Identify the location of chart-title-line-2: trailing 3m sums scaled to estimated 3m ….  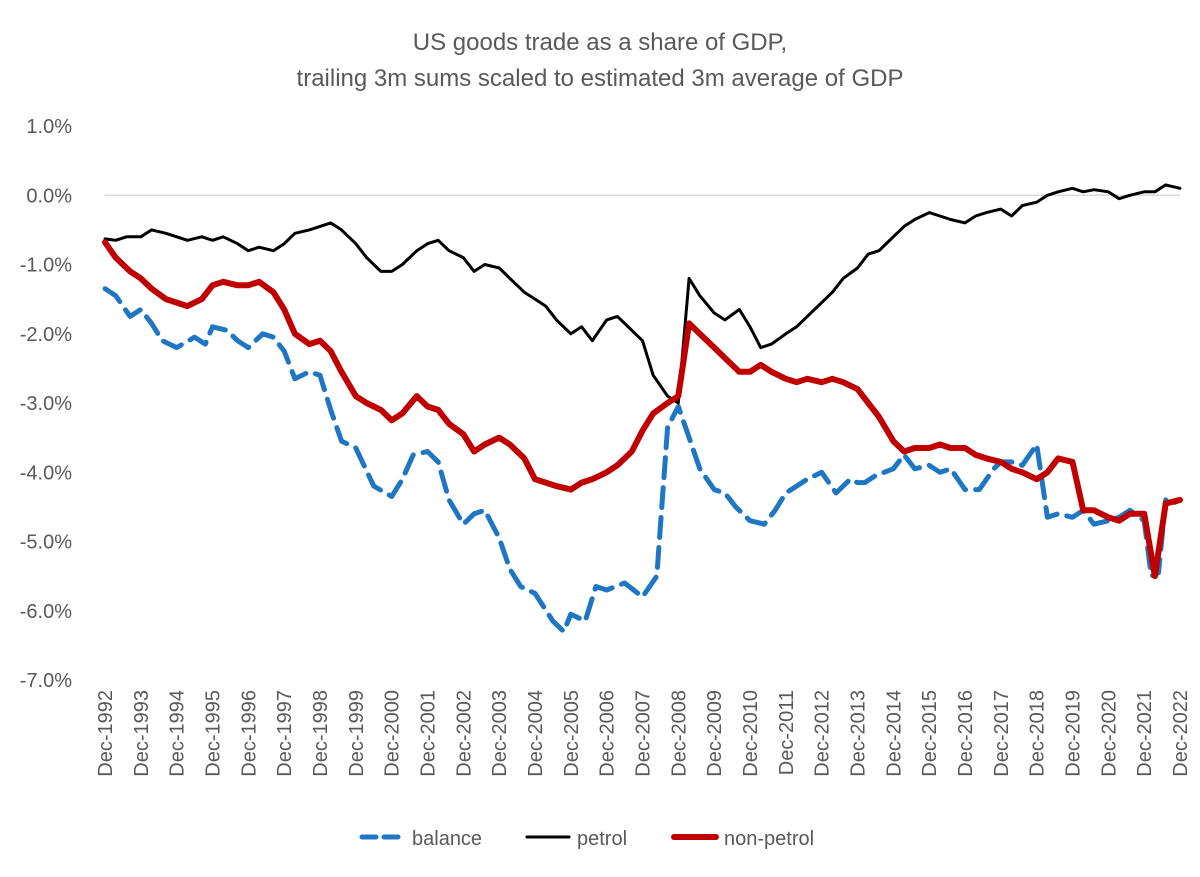
(600, 78).